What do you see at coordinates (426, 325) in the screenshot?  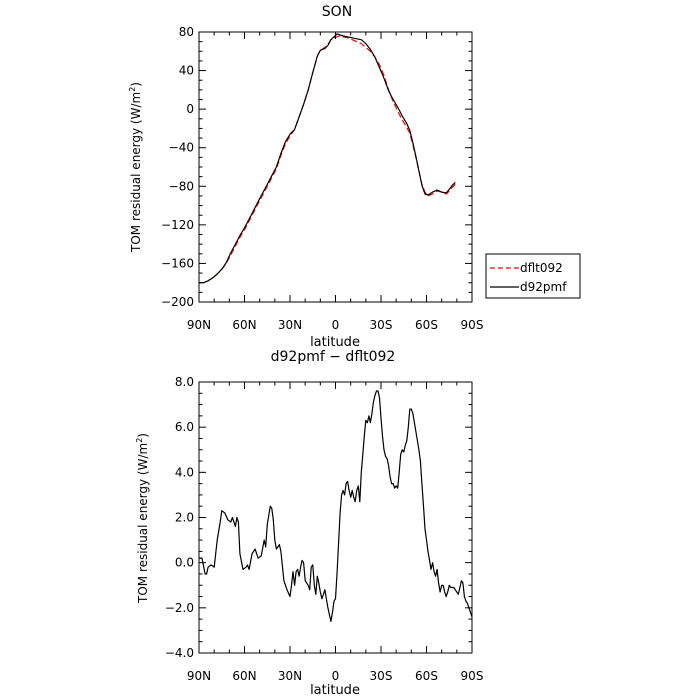 I see `top-x-tick-label: 60S` at bounding box center [426, 325].